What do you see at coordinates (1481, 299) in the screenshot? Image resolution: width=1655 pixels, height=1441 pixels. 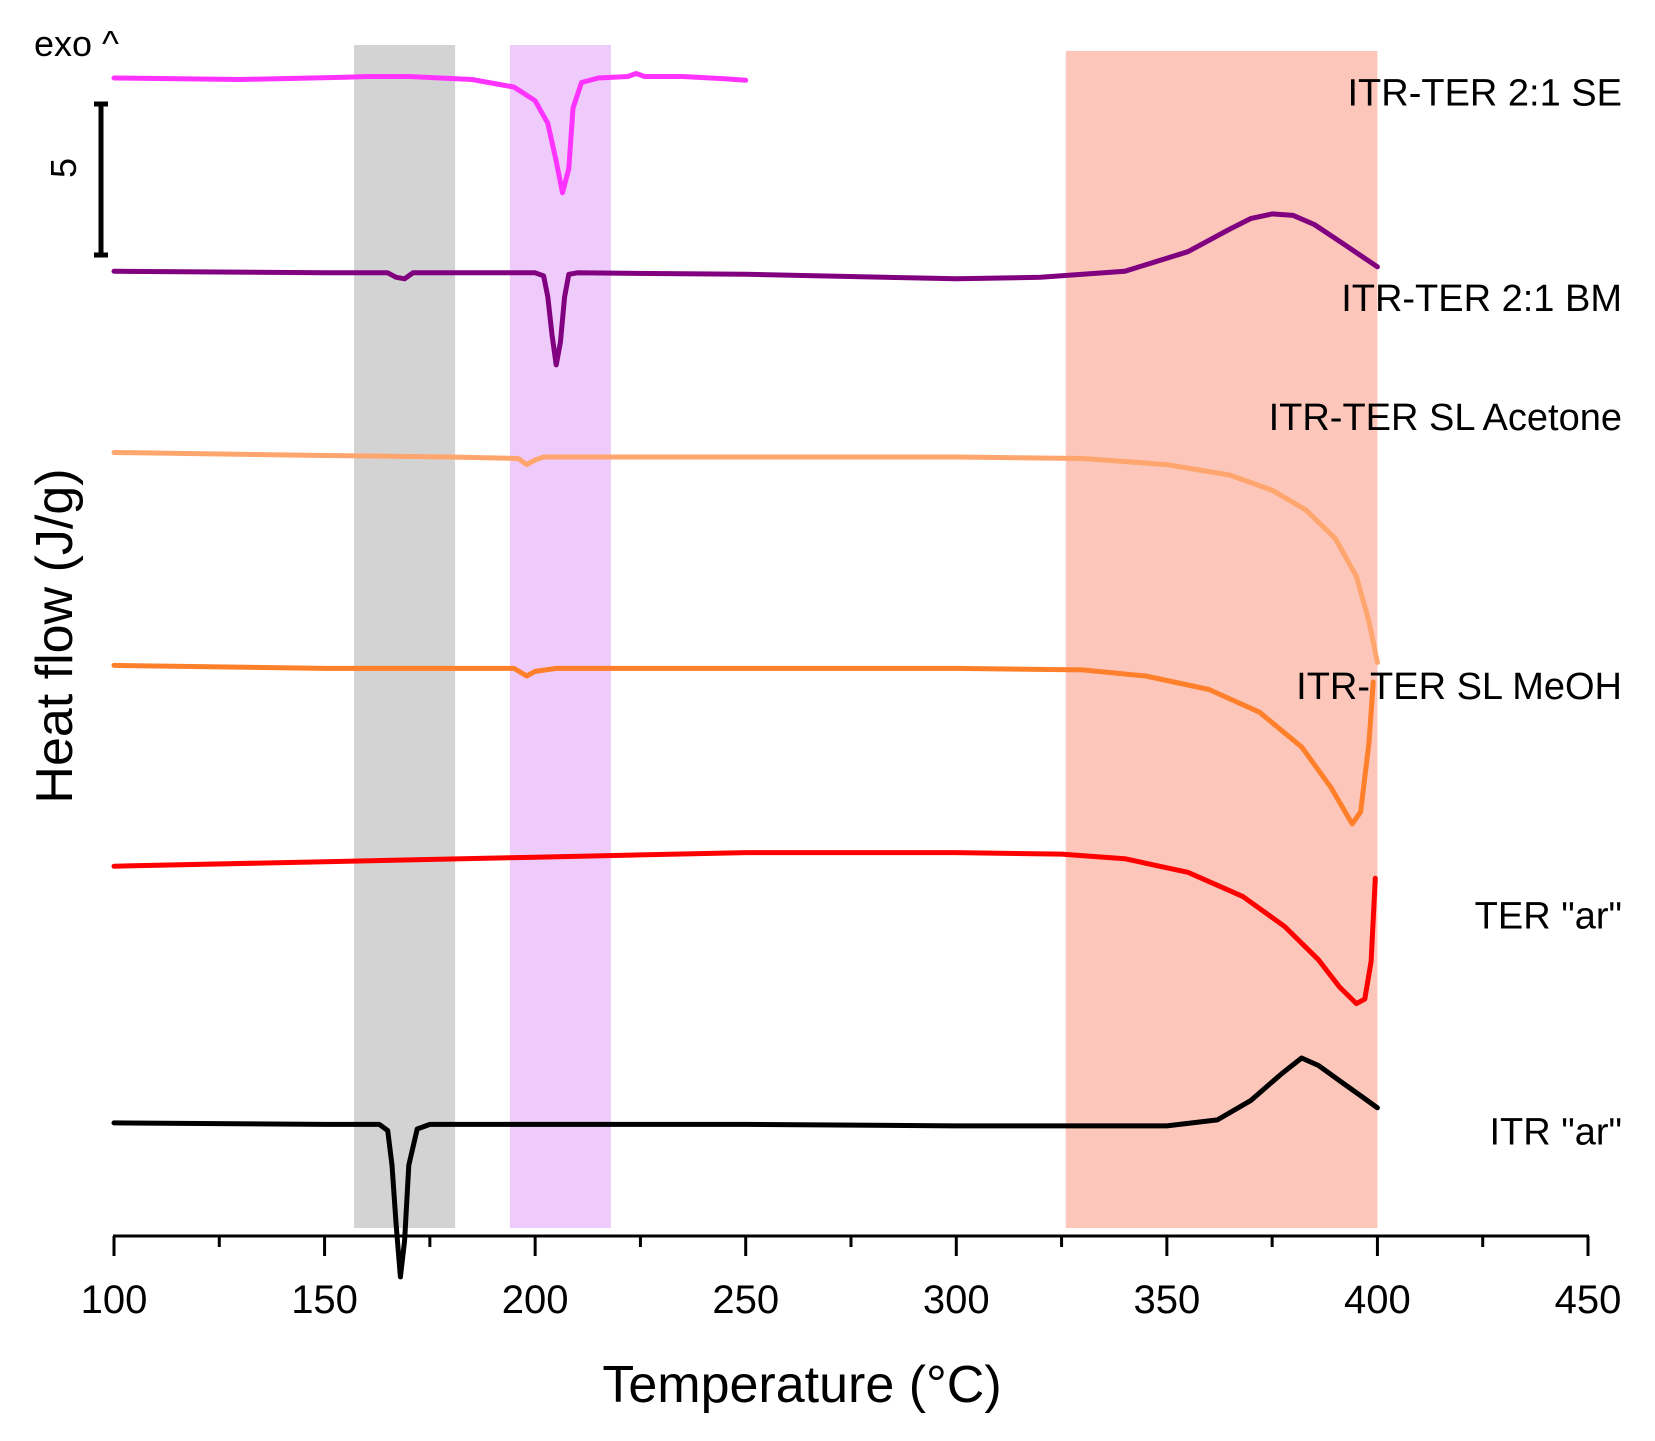 I see `series-label-1: ITR-TER 2:1 BM` at bounding box center [1481, 299].